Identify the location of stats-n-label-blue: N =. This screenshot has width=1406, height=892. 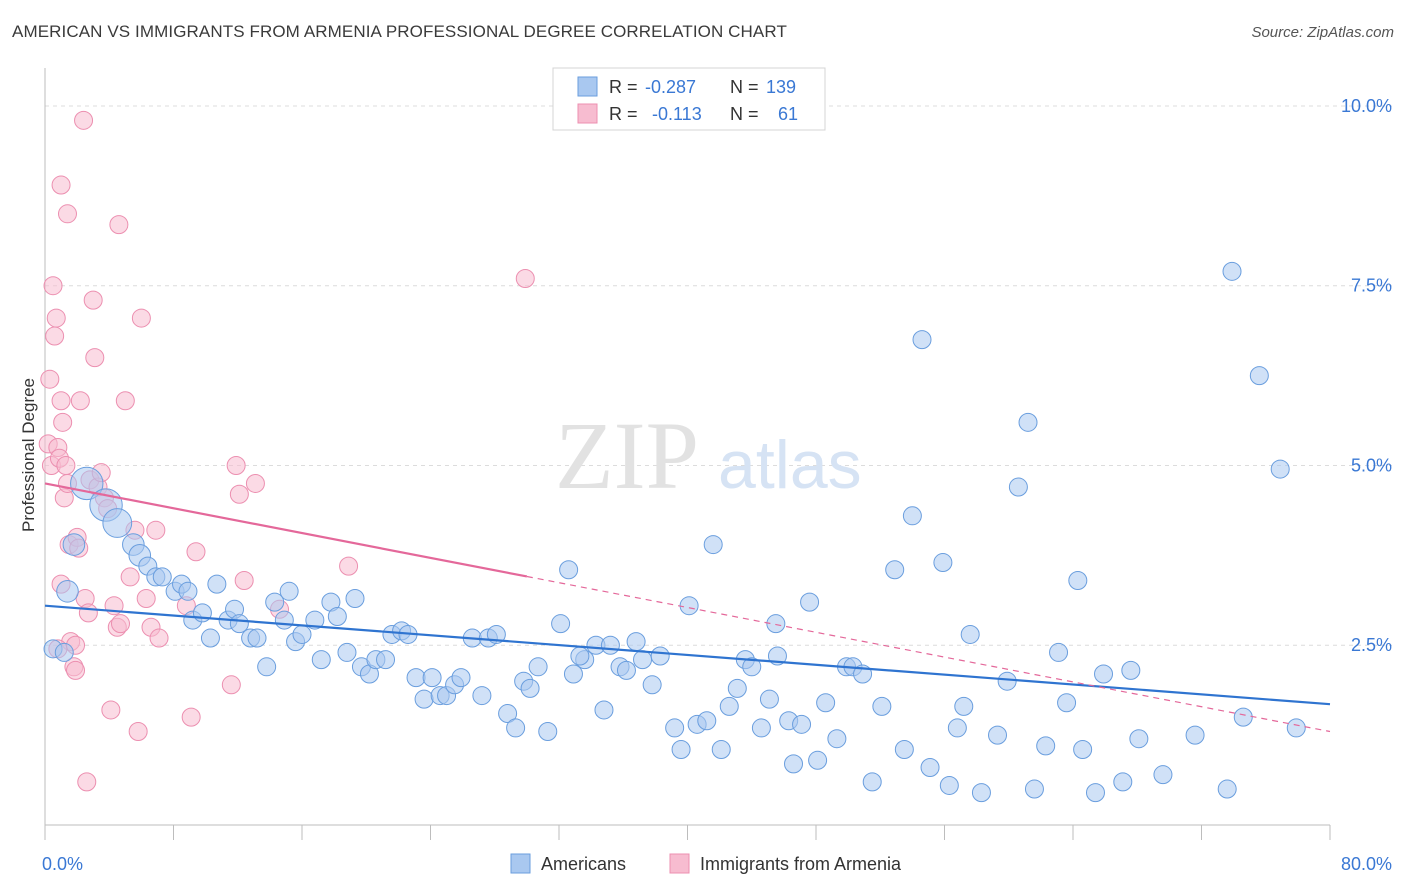
(744, 87).